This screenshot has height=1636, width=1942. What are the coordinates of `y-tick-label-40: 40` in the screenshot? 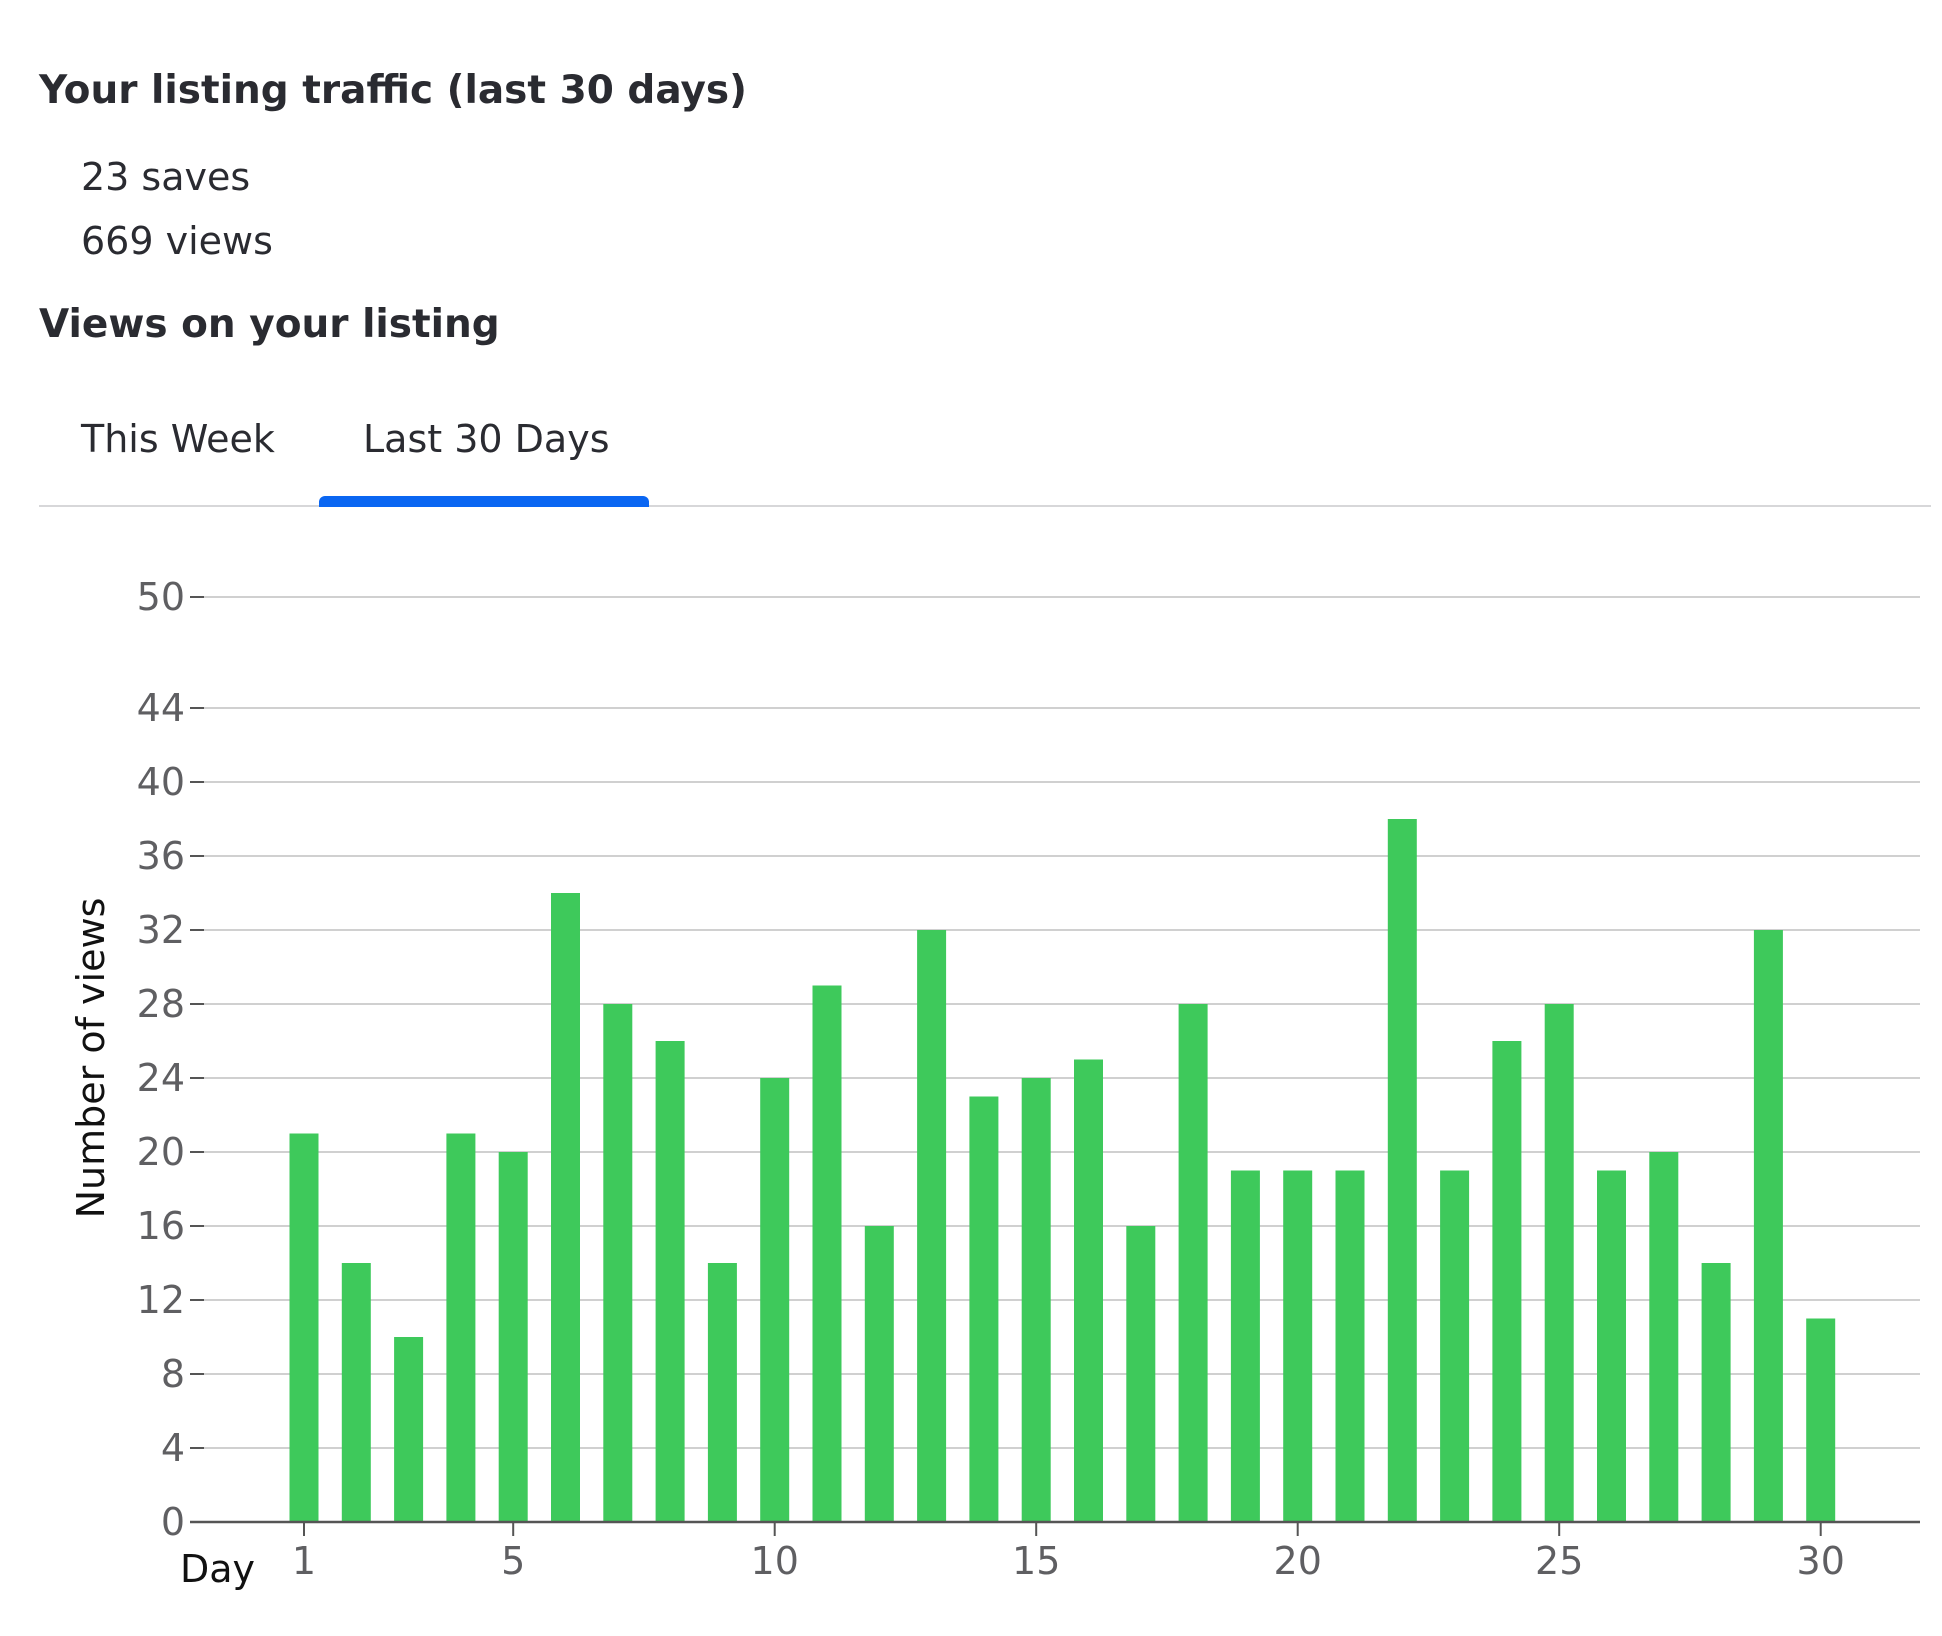 It's located at (161, 782).